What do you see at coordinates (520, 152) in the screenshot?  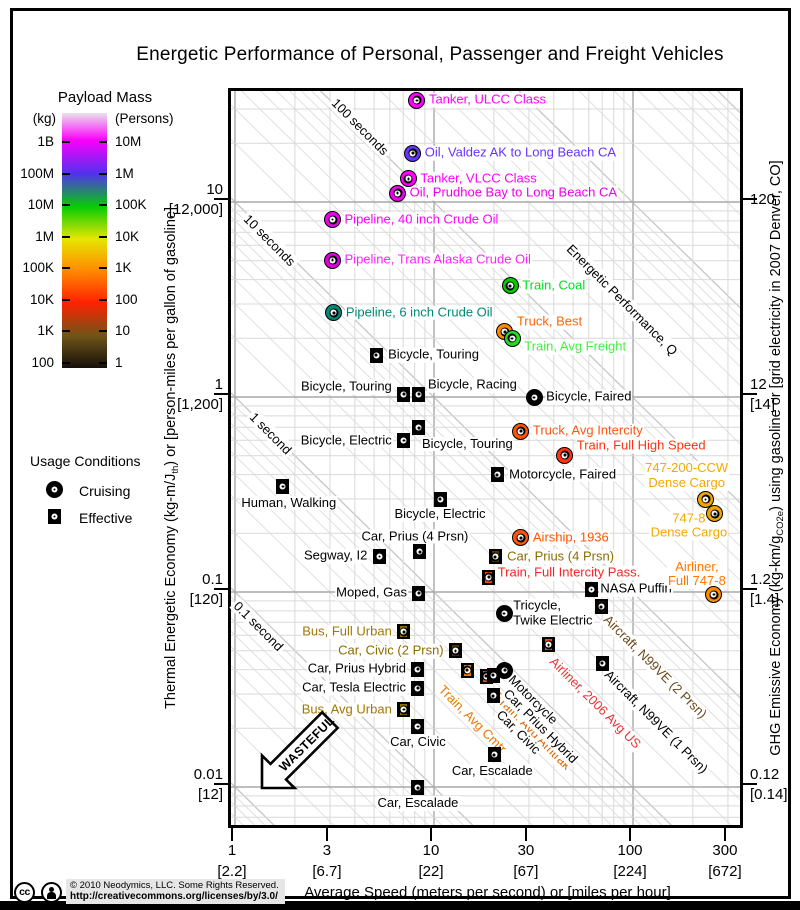 I see `point-label: Oil, Valdez AK to Long Beach CA` at bounding box center [520, 152].